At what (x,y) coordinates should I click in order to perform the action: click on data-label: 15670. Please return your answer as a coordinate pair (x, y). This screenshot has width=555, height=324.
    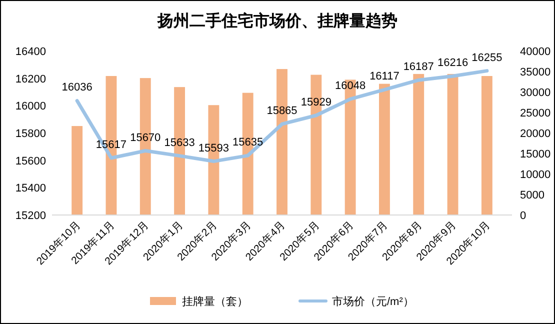
    Looking at the image, I should click on (145, 138).